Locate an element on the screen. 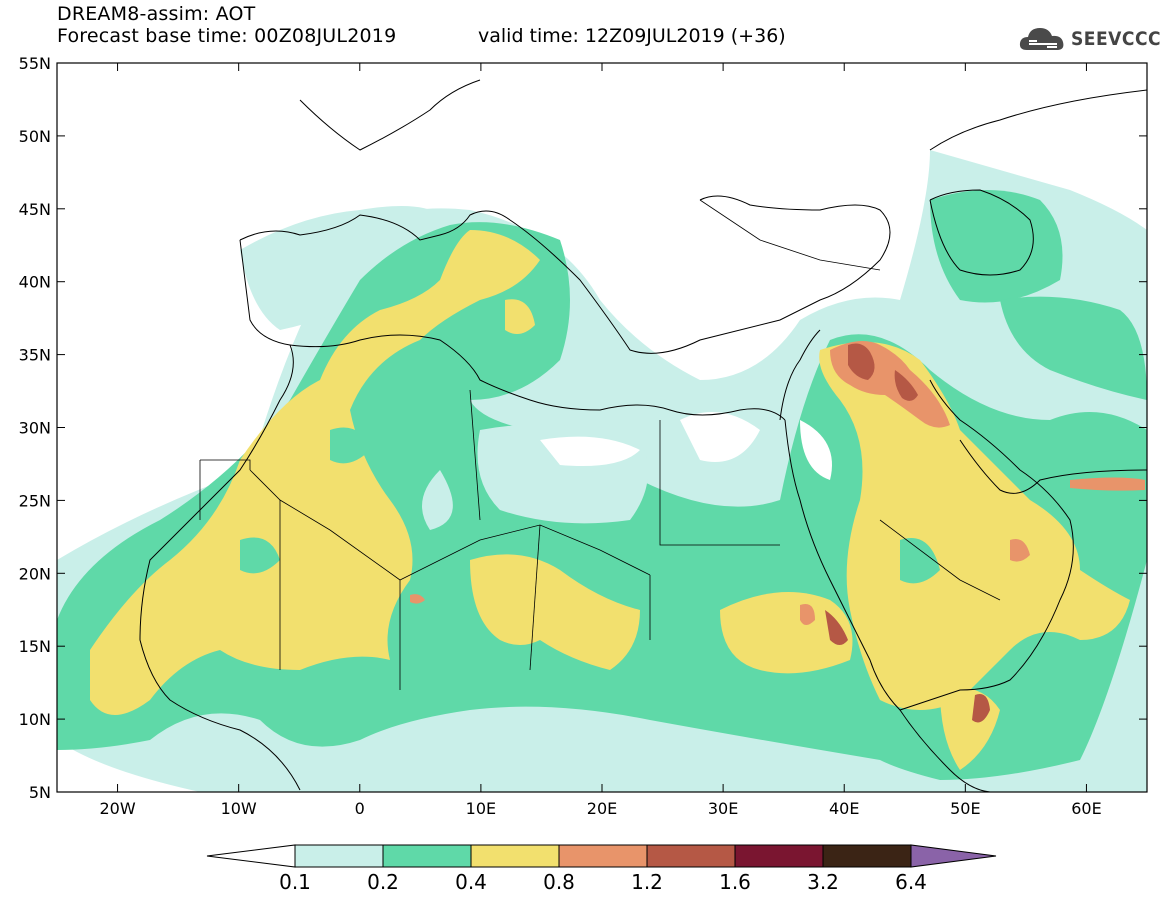 This screenshot has width=1165, height=905. colorbar-label: 0.4 is located at coordinates (471, 882).